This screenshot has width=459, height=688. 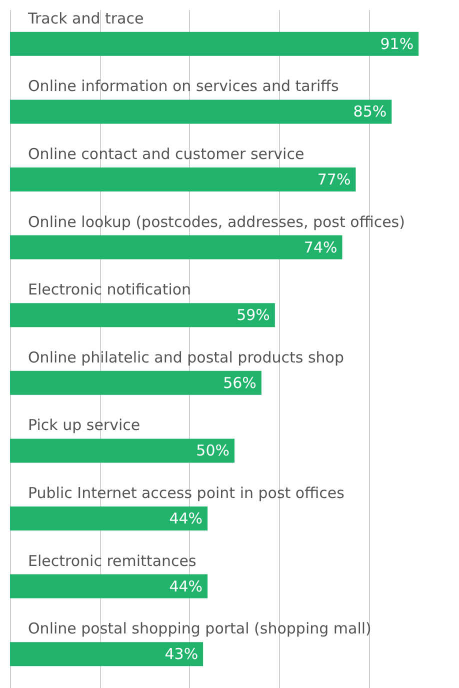 What do you see at coordinates (84, 425) in the screenshot?
I see `y-tick-label: Pick up service` at bounding box center [84, 425].